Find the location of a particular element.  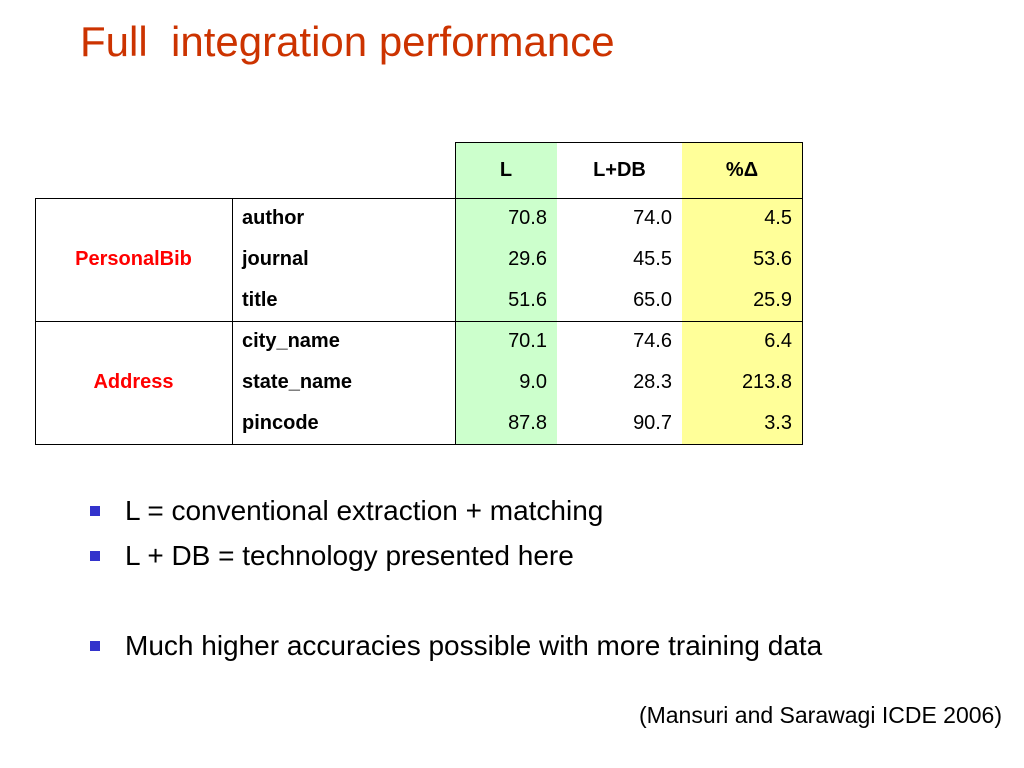

field-label: pincode is located at coordinates (280, 423).